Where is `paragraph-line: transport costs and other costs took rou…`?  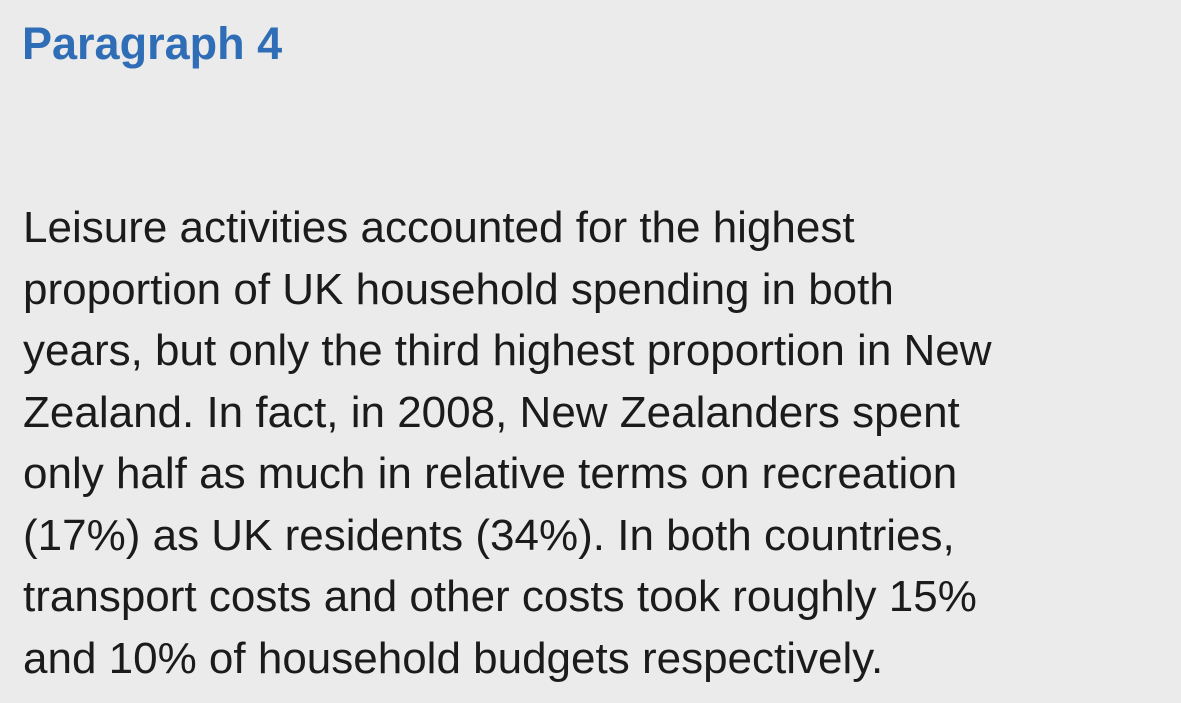
paragraph-line: transport costs and other costs took rou… is located at coordinates (500, 596).